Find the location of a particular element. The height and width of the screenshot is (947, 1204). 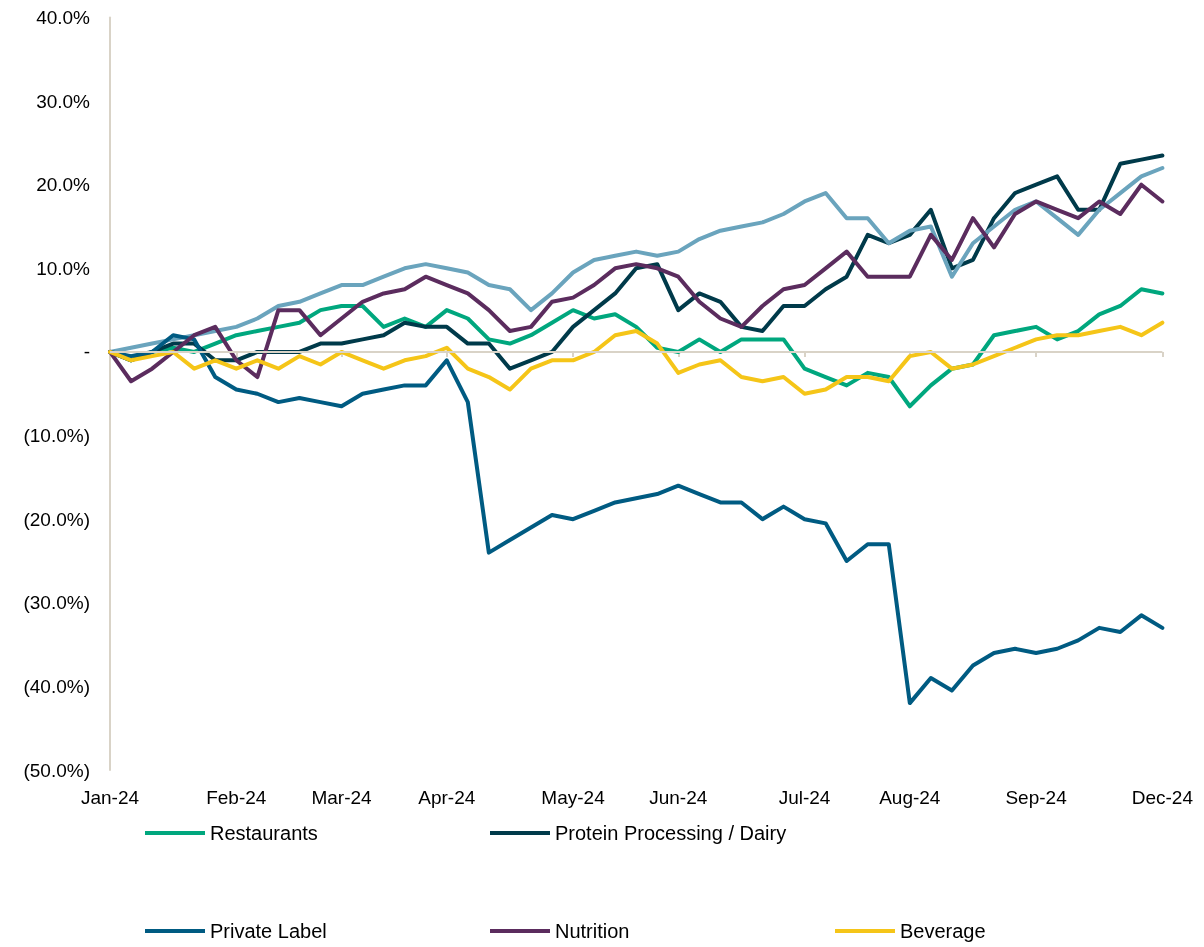

y-tick-label: 30.0% is located at coordinates (63, 101).